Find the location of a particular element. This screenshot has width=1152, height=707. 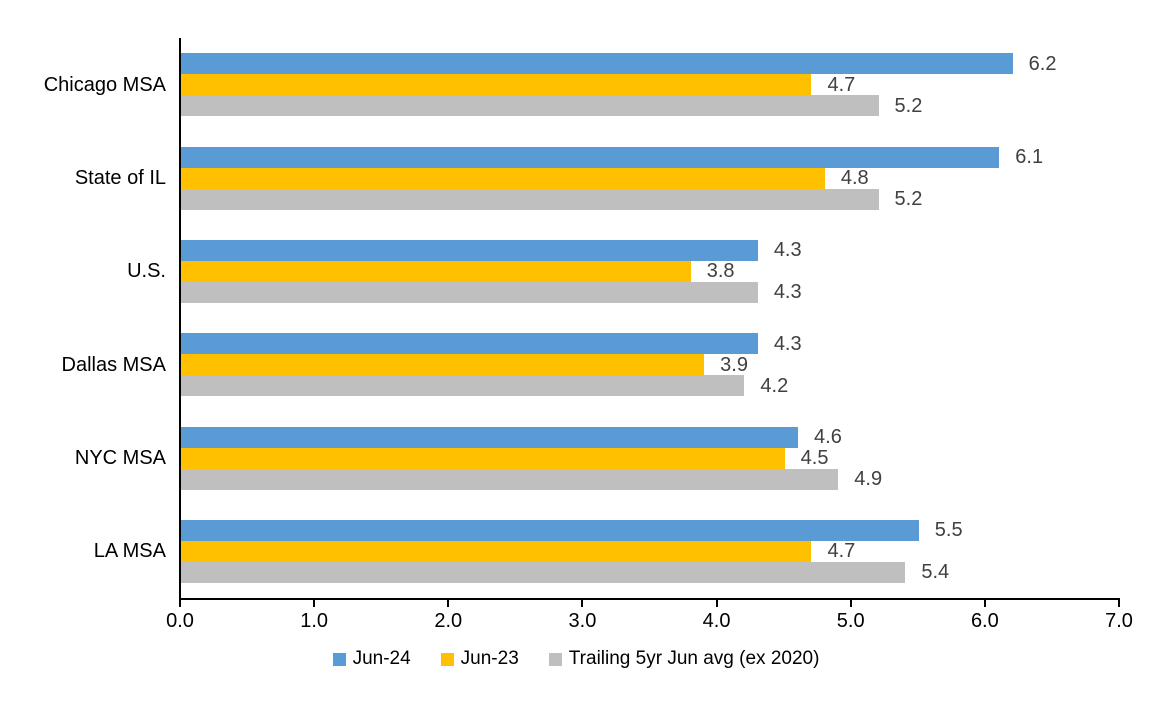

data-label: 6.2 is located at coordinates (1042, 63).